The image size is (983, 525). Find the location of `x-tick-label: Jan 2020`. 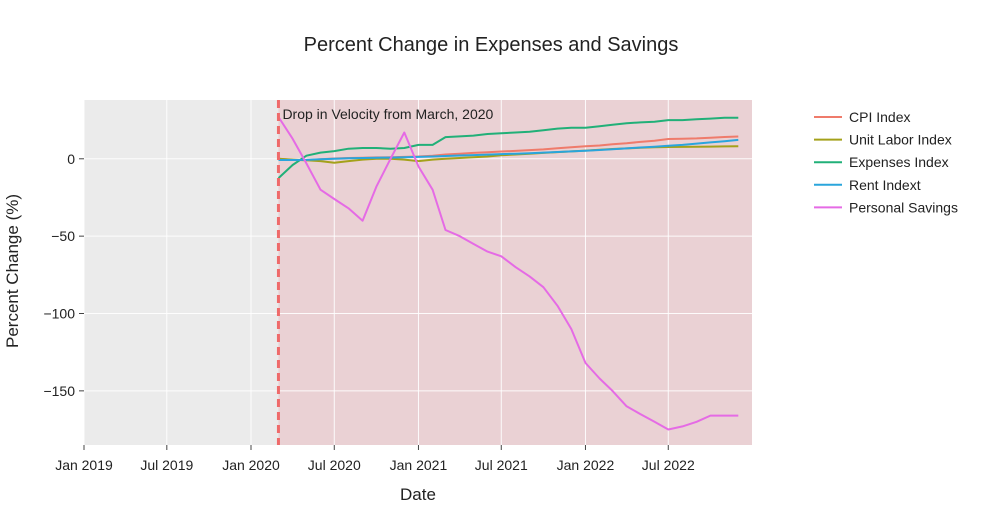

x-tick-label: Jan 2020 is located at coordinates (251, 465).